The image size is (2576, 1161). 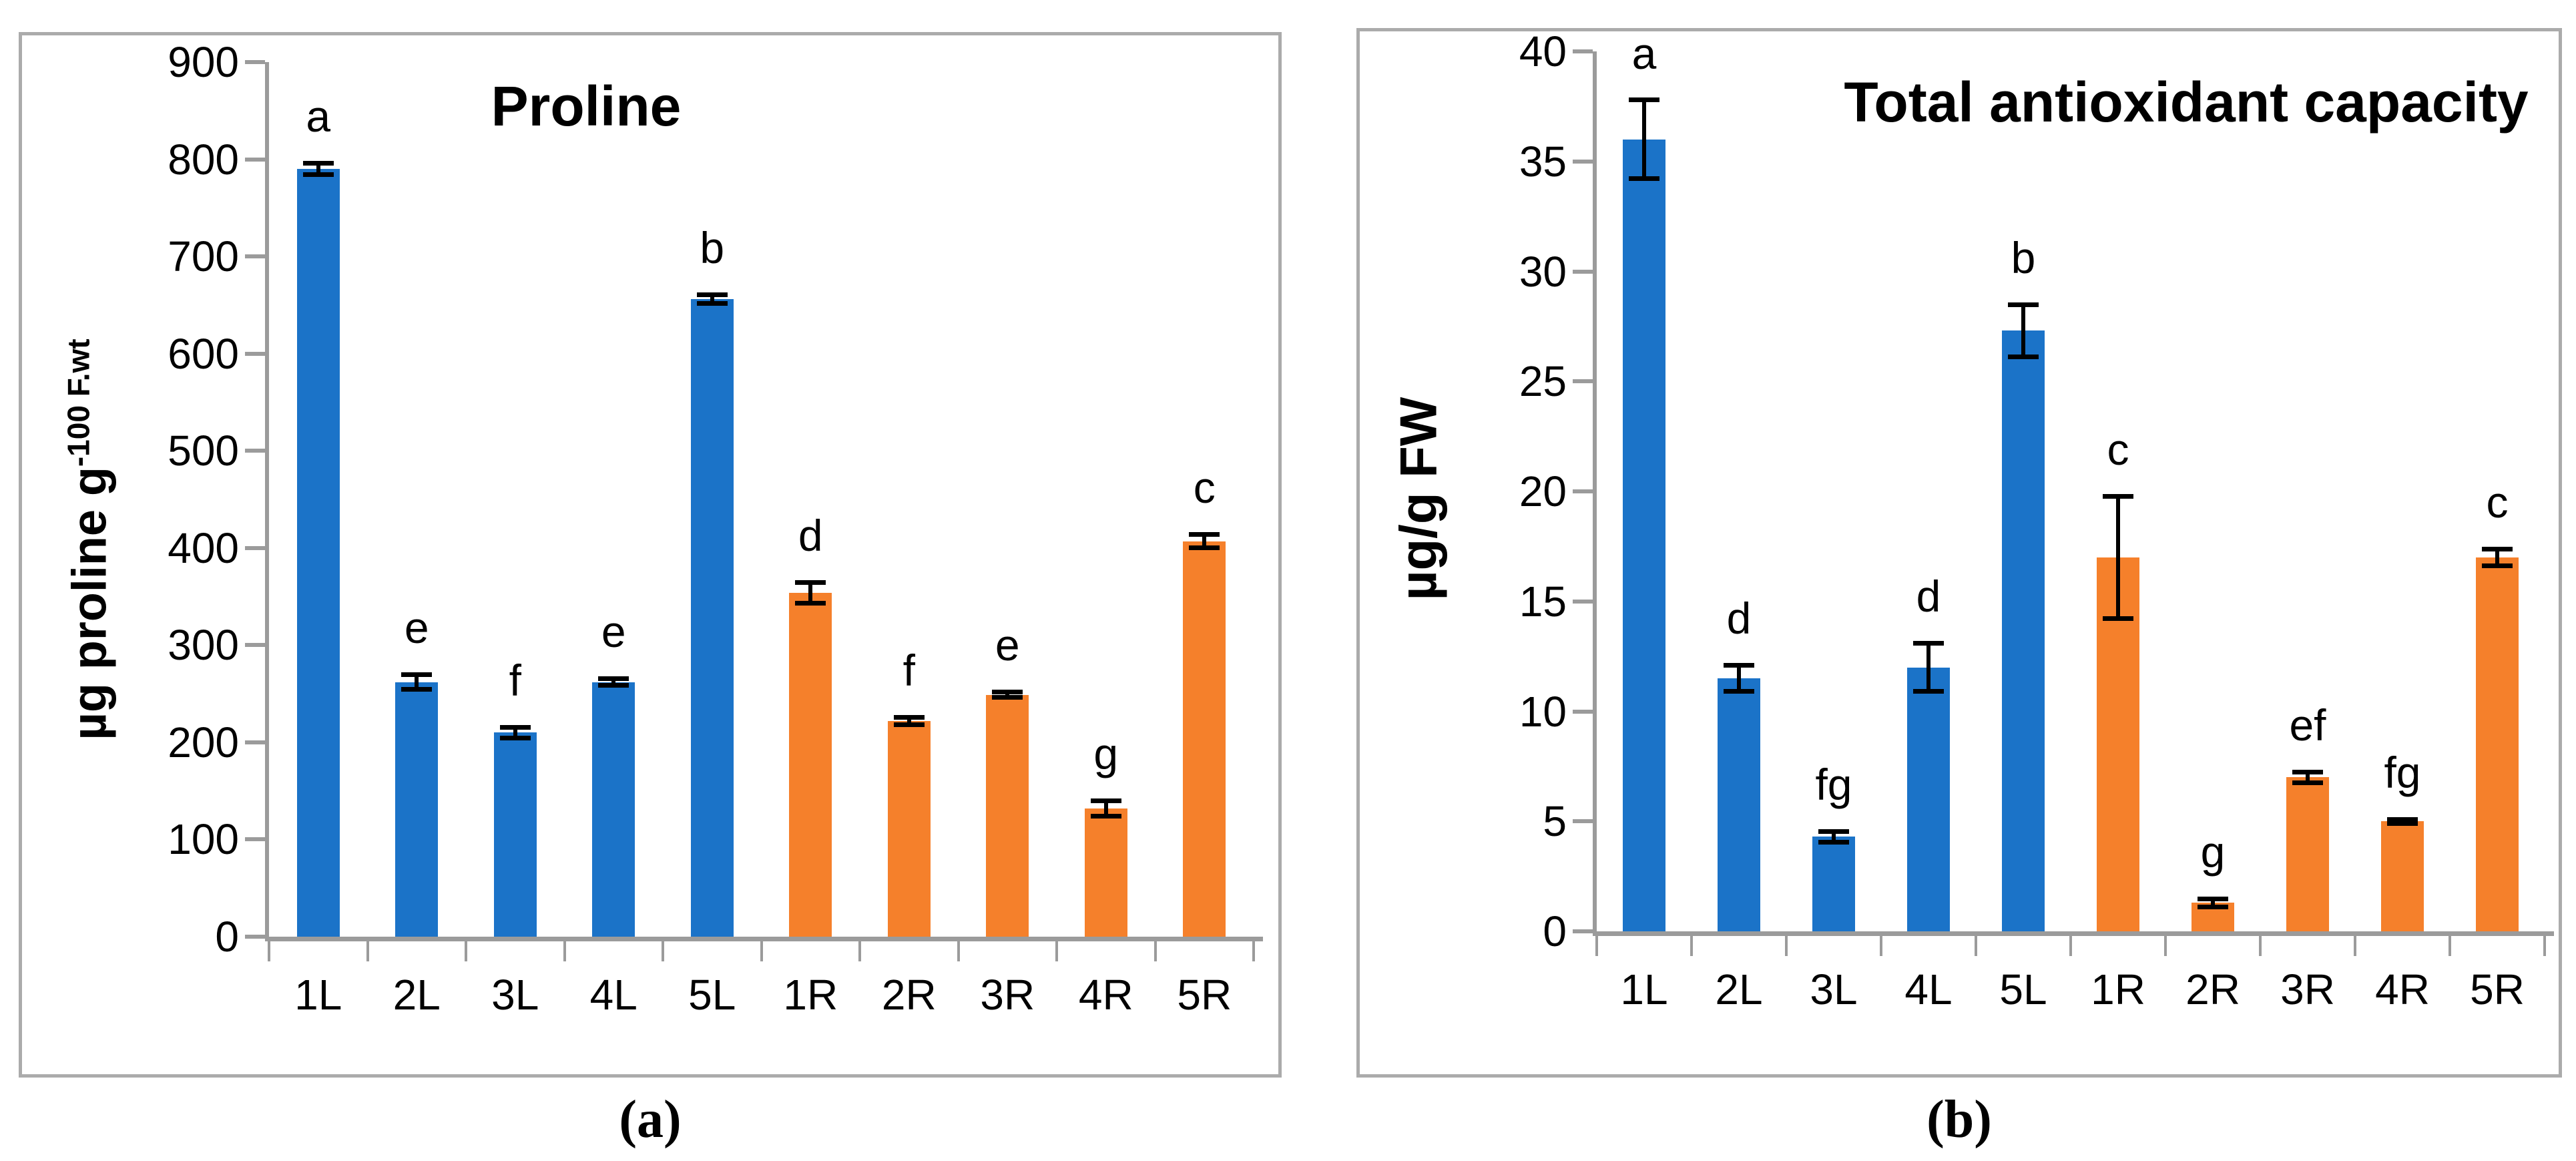 I want to click on error-bar-cap-bottom-2L, so click(x=1739, y=691).